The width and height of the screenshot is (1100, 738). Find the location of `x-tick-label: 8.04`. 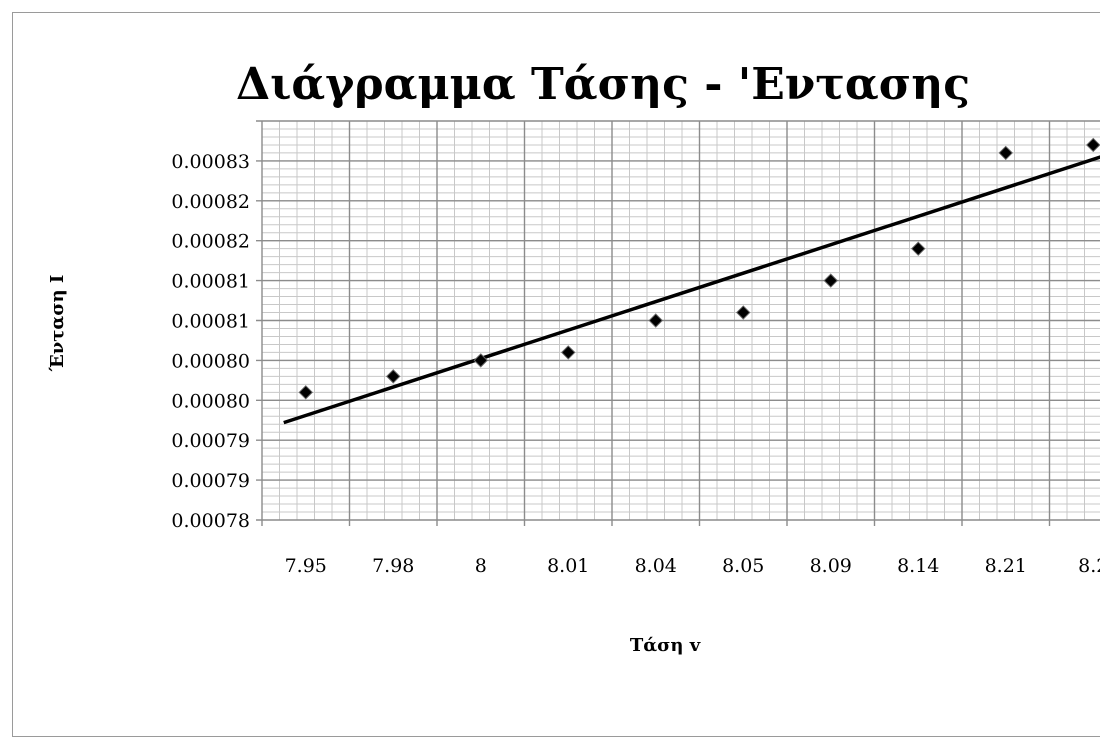

x-tick-label: 8.04 is located at coordinates (656, 566).